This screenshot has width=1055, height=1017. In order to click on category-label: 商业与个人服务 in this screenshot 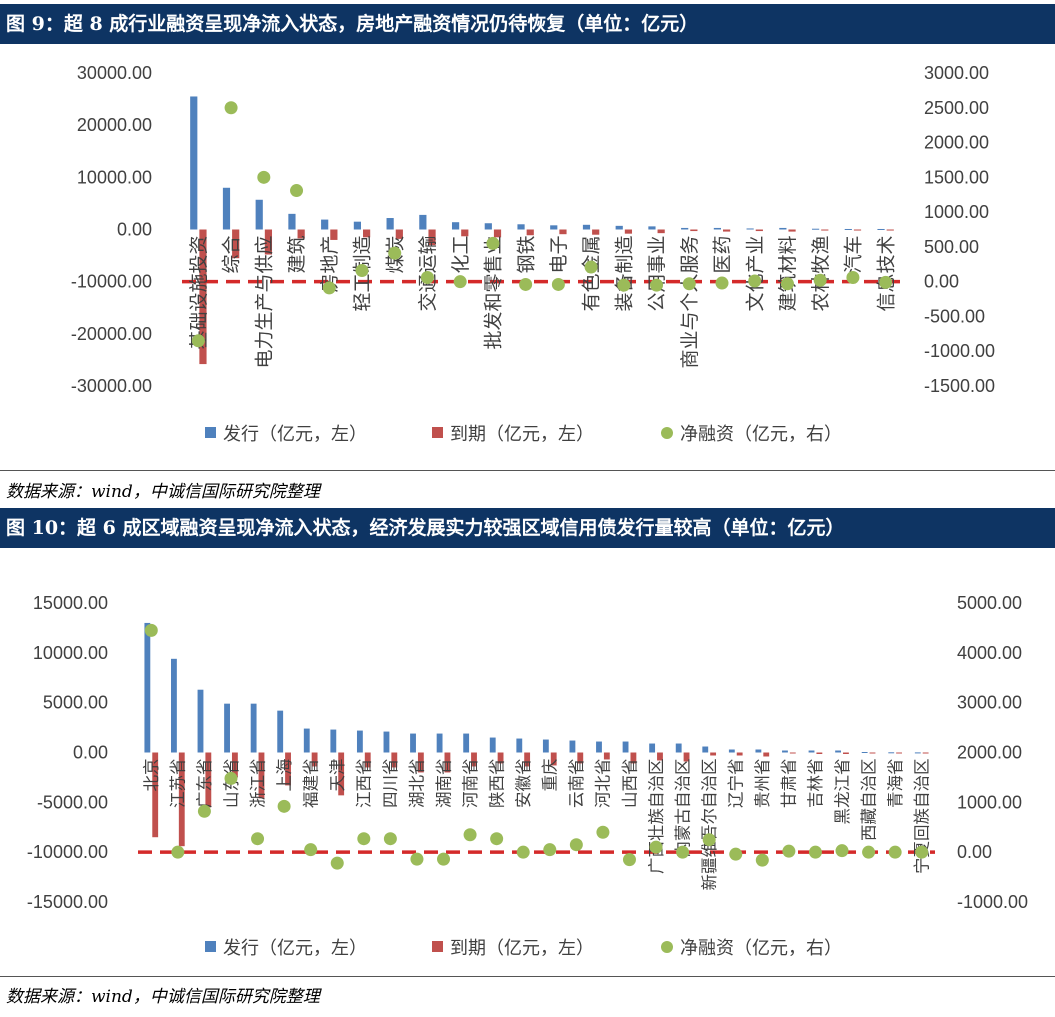, I will do `click(690, 302)`.